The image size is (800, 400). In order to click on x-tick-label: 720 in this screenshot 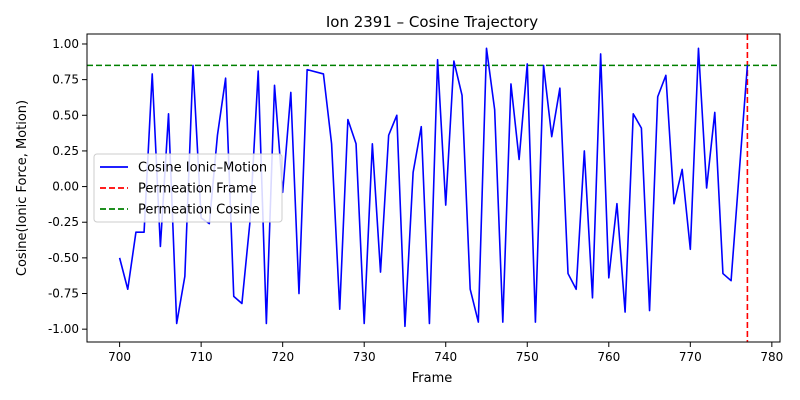, I will do `click(282, 357)`.